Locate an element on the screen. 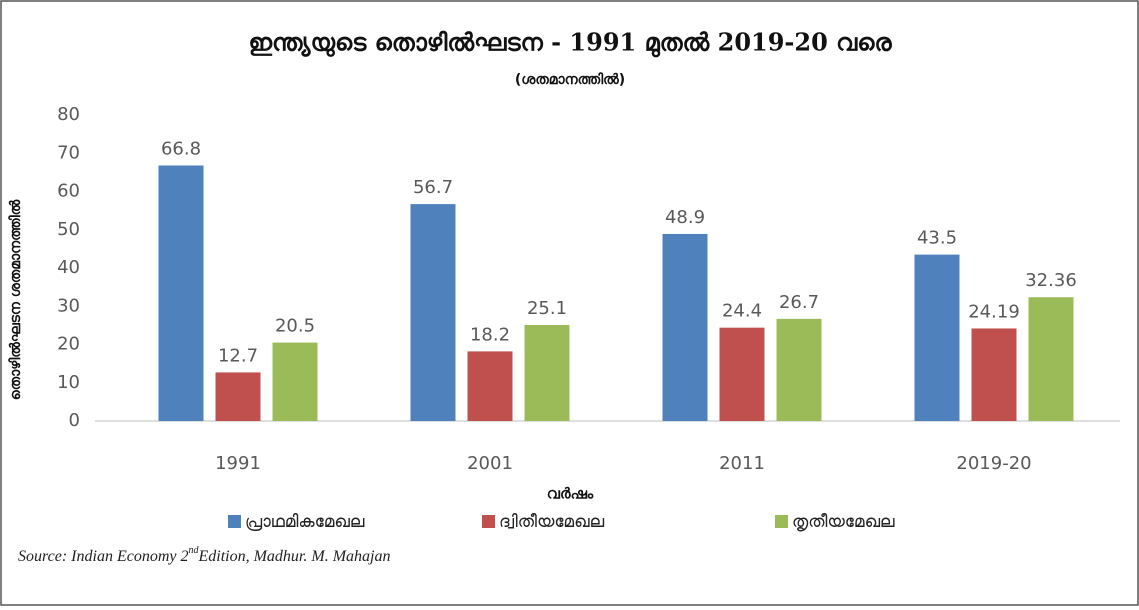 The image size is (1139, 610). x-tick-label: 2019-20 is located at coordinates (993, 463).